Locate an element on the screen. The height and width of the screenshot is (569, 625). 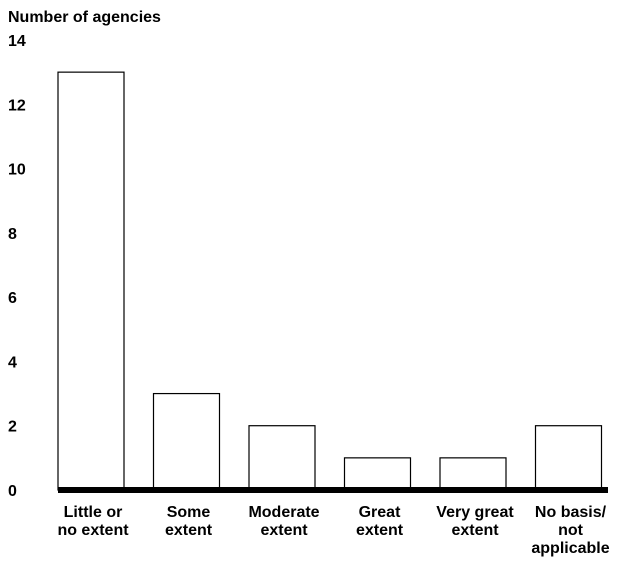
x-category-label-line: Moderate is located at coordinates (283, 512).